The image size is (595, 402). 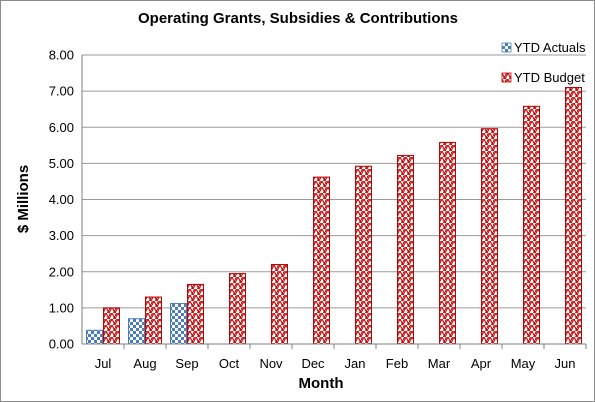 What do you see at coordinates (229, 363) in the screenshot?
I see `x-tick-label: Oct` at bounding box center [229, 363].